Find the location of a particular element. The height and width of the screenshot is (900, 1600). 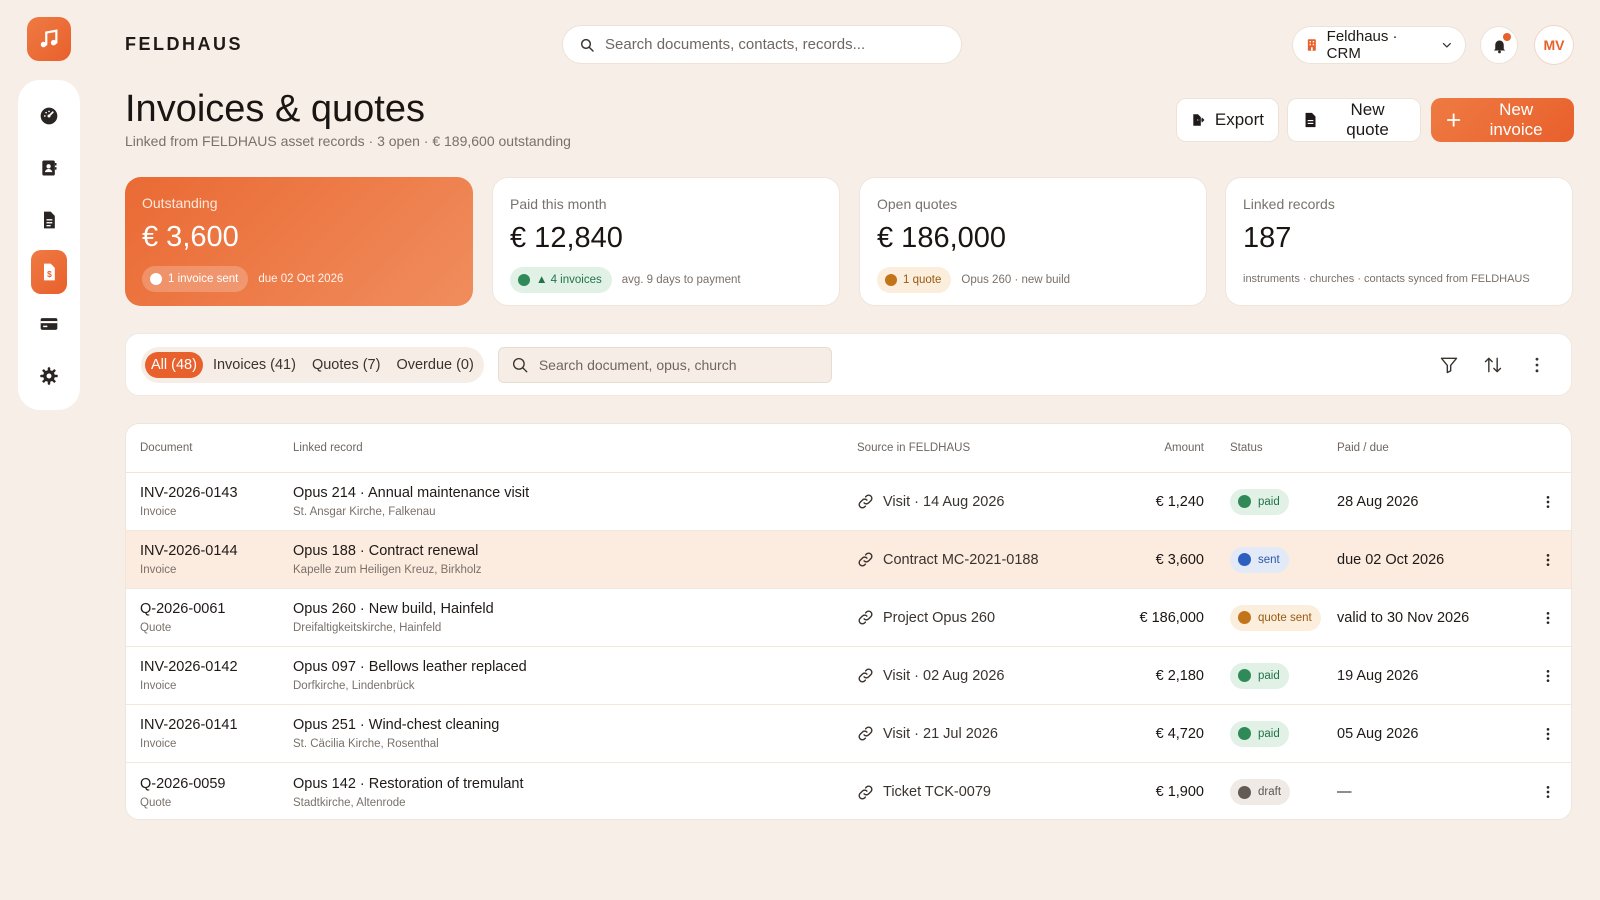

linked-record: Opus 142 · Restoration of tremulant is located at coordinates (408, 783).